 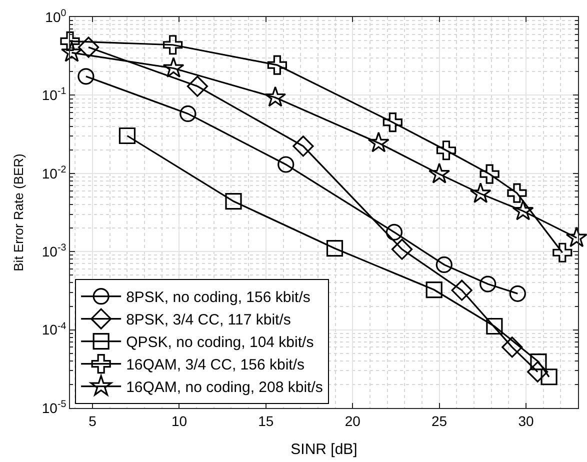 I want to click on legend-label: 8PSK, 3/4 CC, 117 kbit/s, so click(x=208, y=320).